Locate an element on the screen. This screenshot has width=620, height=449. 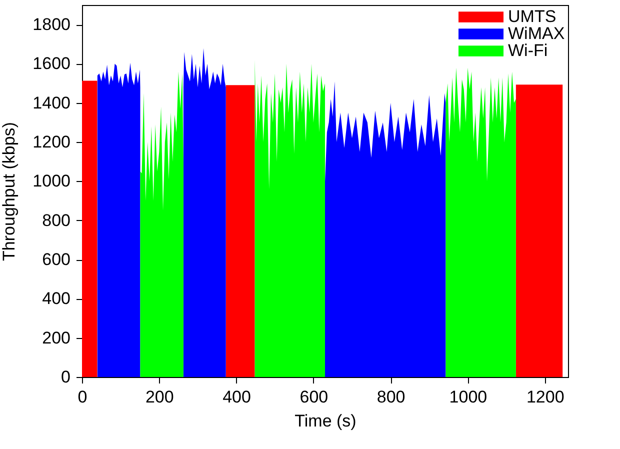
x-tick-label: 0 is located at coordinates (83, 397).